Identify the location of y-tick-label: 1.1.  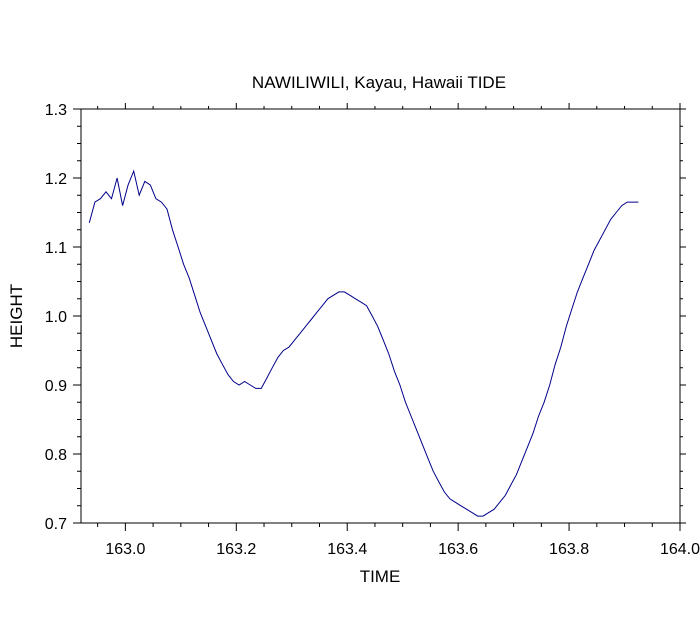
(56, 248).